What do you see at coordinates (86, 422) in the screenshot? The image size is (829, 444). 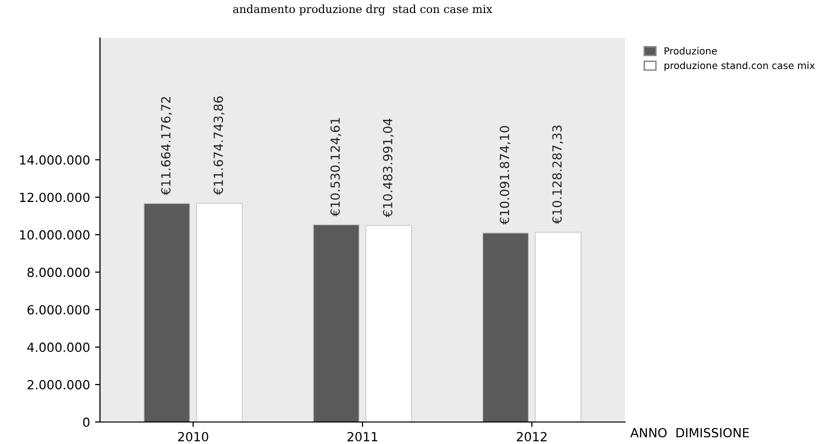 I see `y-tick-label: 0` at bounding box center [86, 422].